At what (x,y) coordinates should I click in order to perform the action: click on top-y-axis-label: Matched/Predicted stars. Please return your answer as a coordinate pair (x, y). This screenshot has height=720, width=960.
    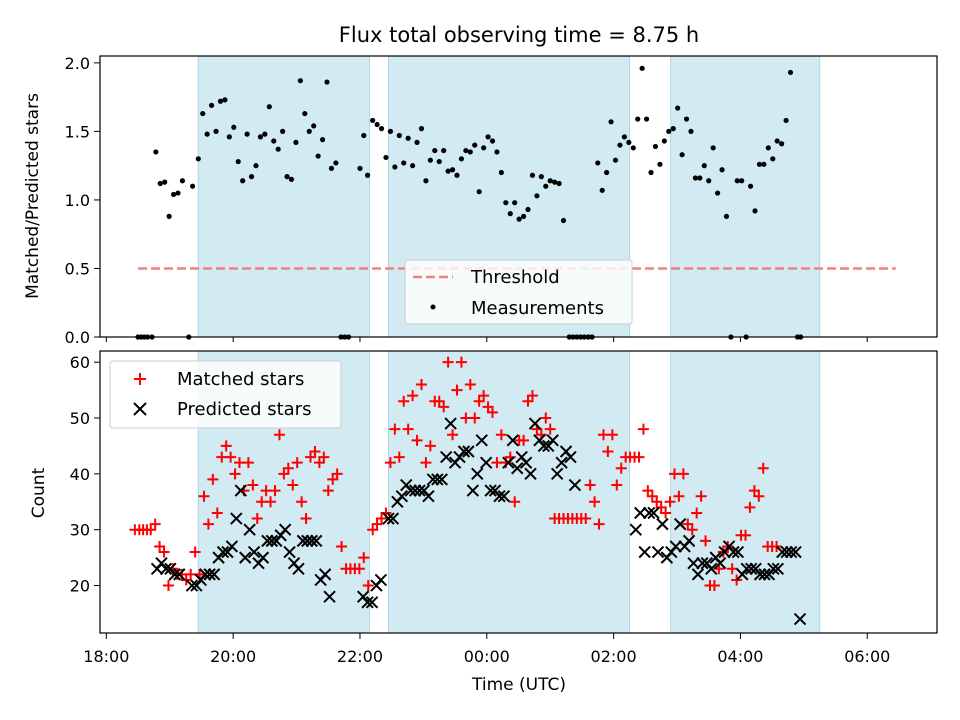
    Looking at the image, I should click on (33, 196).